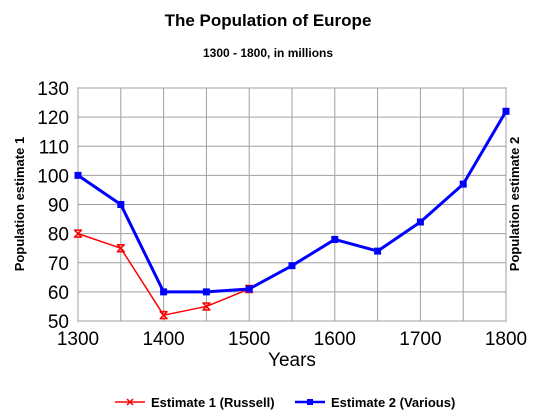 Image resolution: width=533 pixels, height=415 pixels. I want to click on y-tick-label: 100, so click(53, 176).